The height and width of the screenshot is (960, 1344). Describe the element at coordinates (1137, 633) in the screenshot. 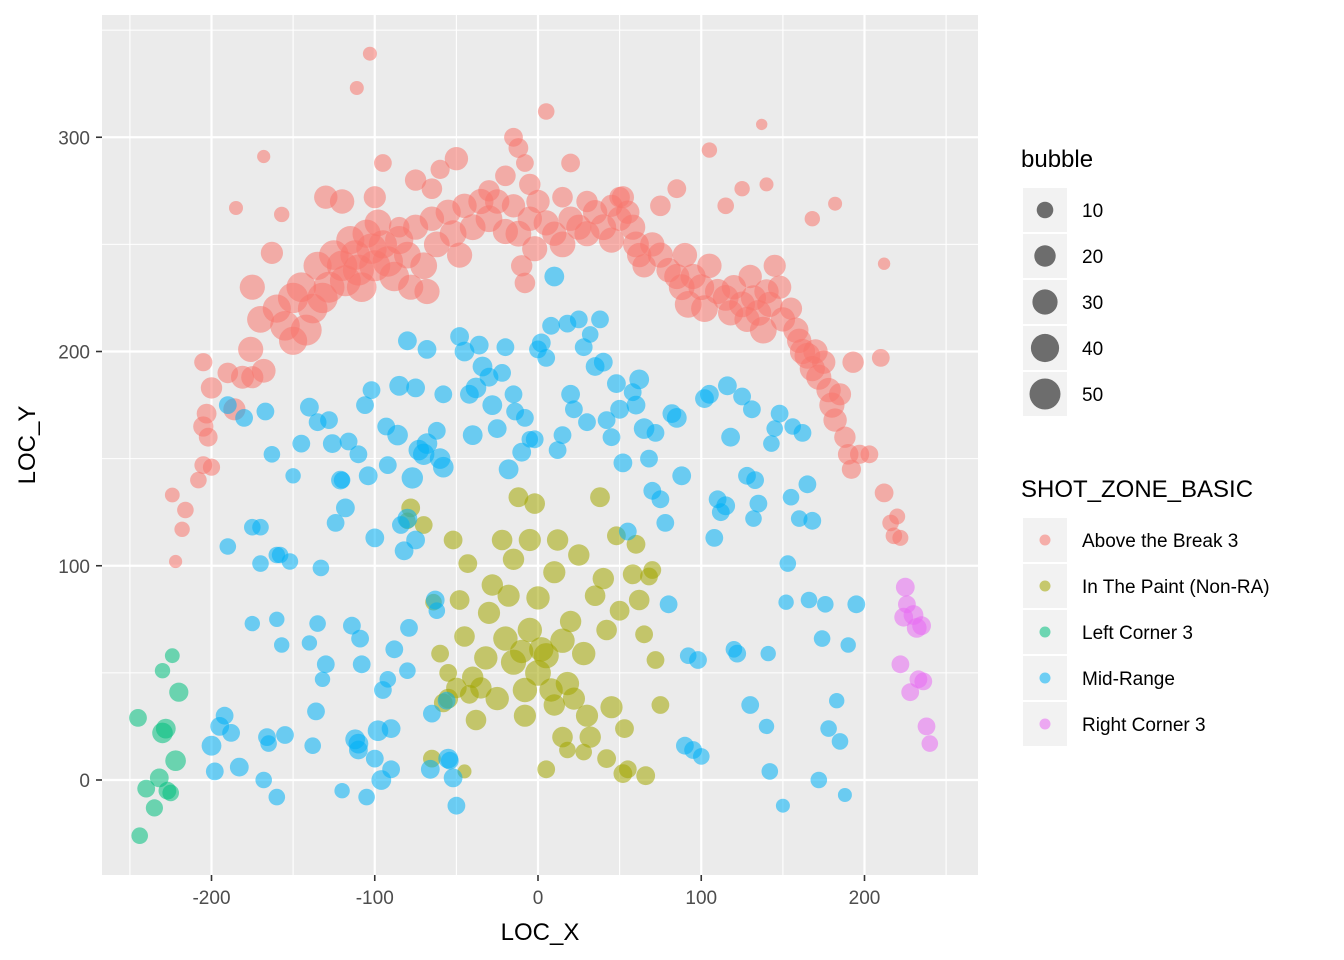

I see `color-legend-label: Left Corner 3` at that location.